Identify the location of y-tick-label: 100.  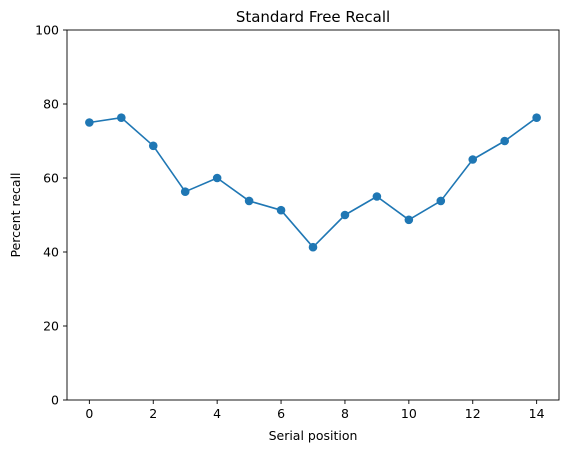
(47, 30).